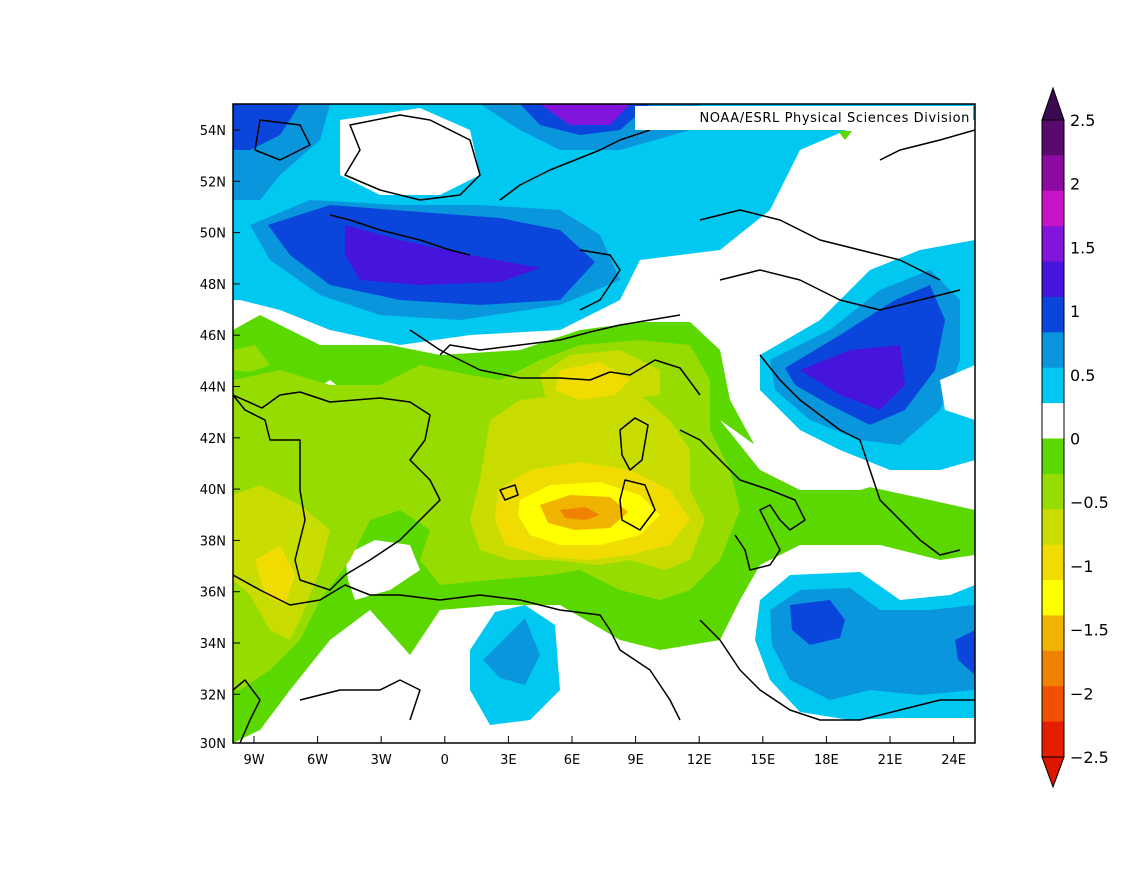 This screenshot has height=874, width=1130. What do you see at coordinates (810, 455) in the screenshot?
I see `contour-white-hole-tyrrhenian` at bounding box center [810, 455].